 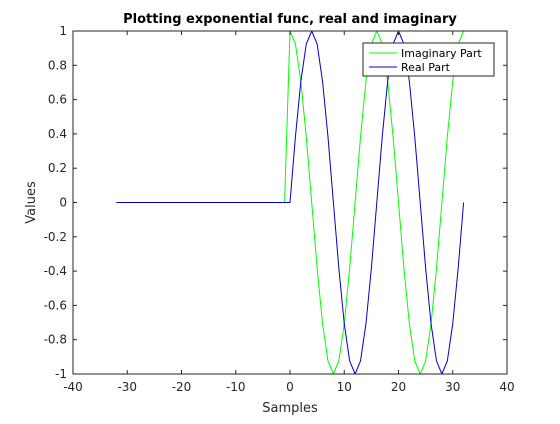 I want to click on y-tick-label: -0.2, so click(x=55, y=237).